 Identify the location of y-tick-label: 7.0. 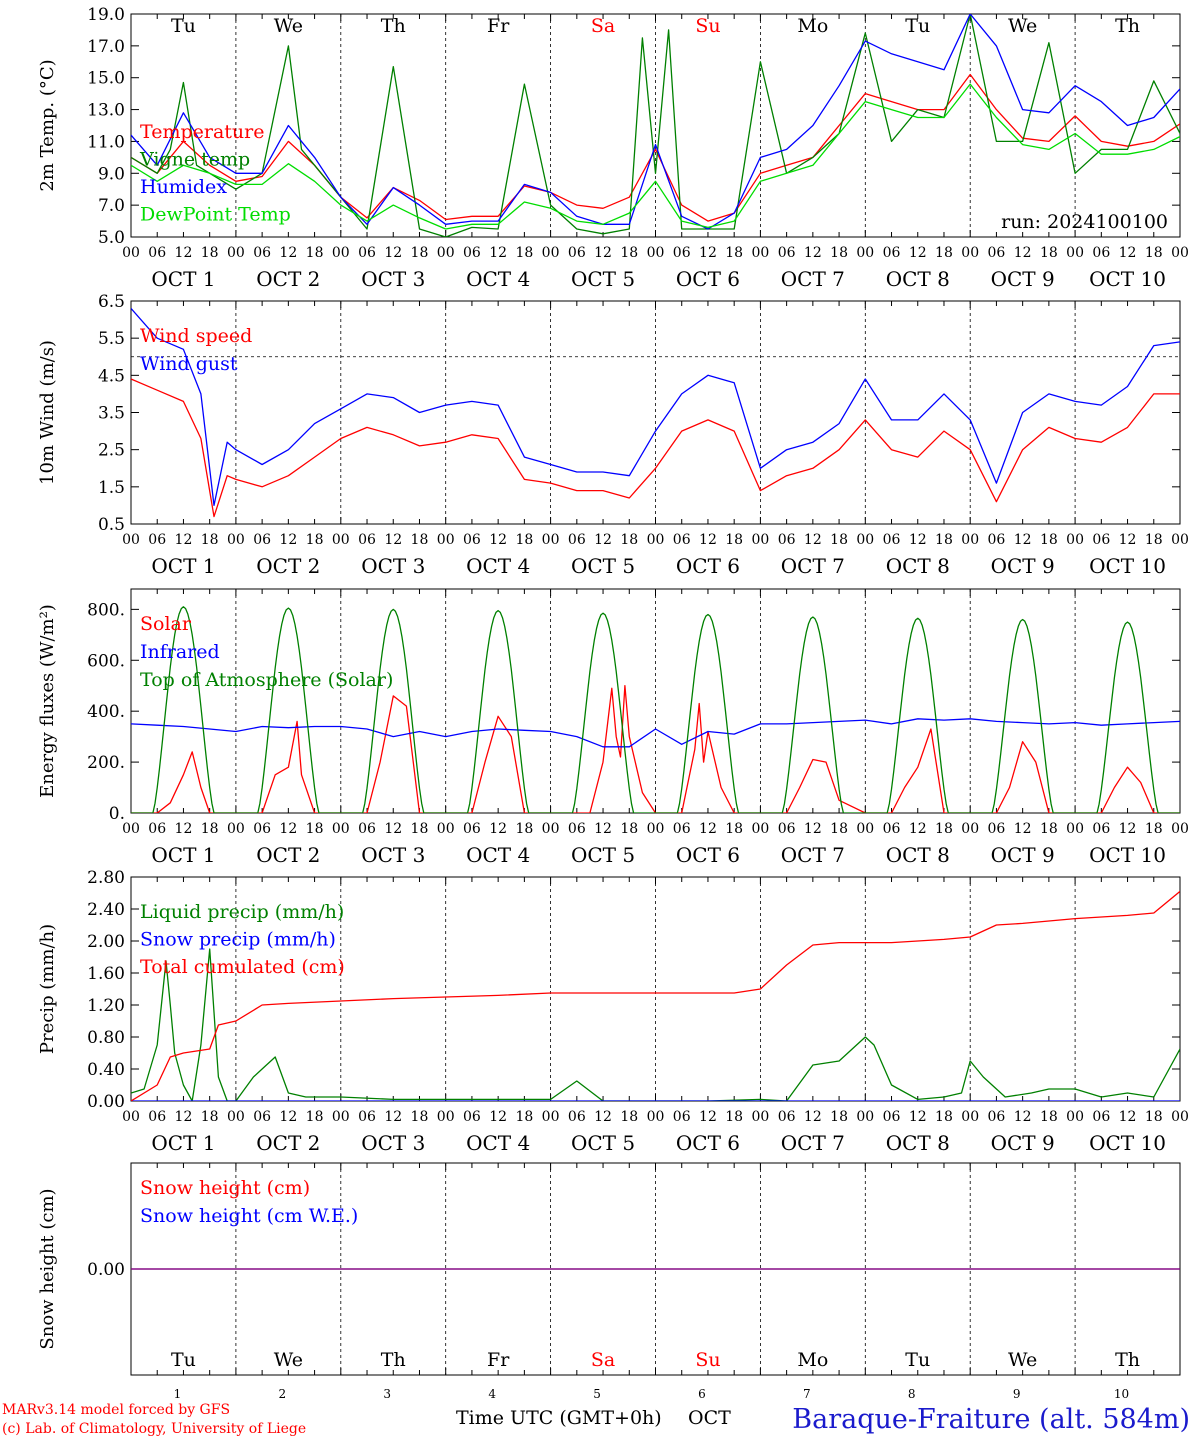
(111, 206).